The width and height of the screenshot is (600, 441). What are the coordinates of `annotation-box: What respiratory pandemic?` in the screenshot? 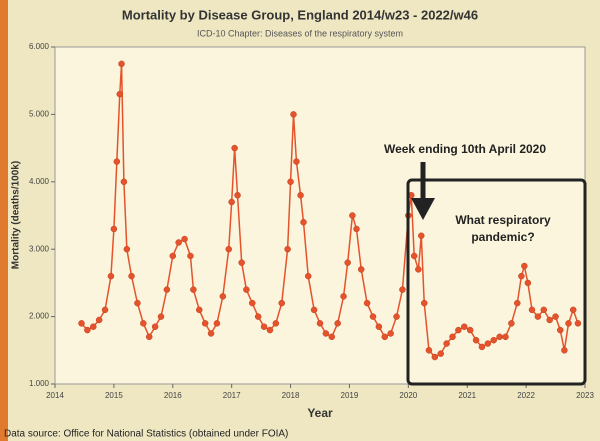 It's located at (503, 228).